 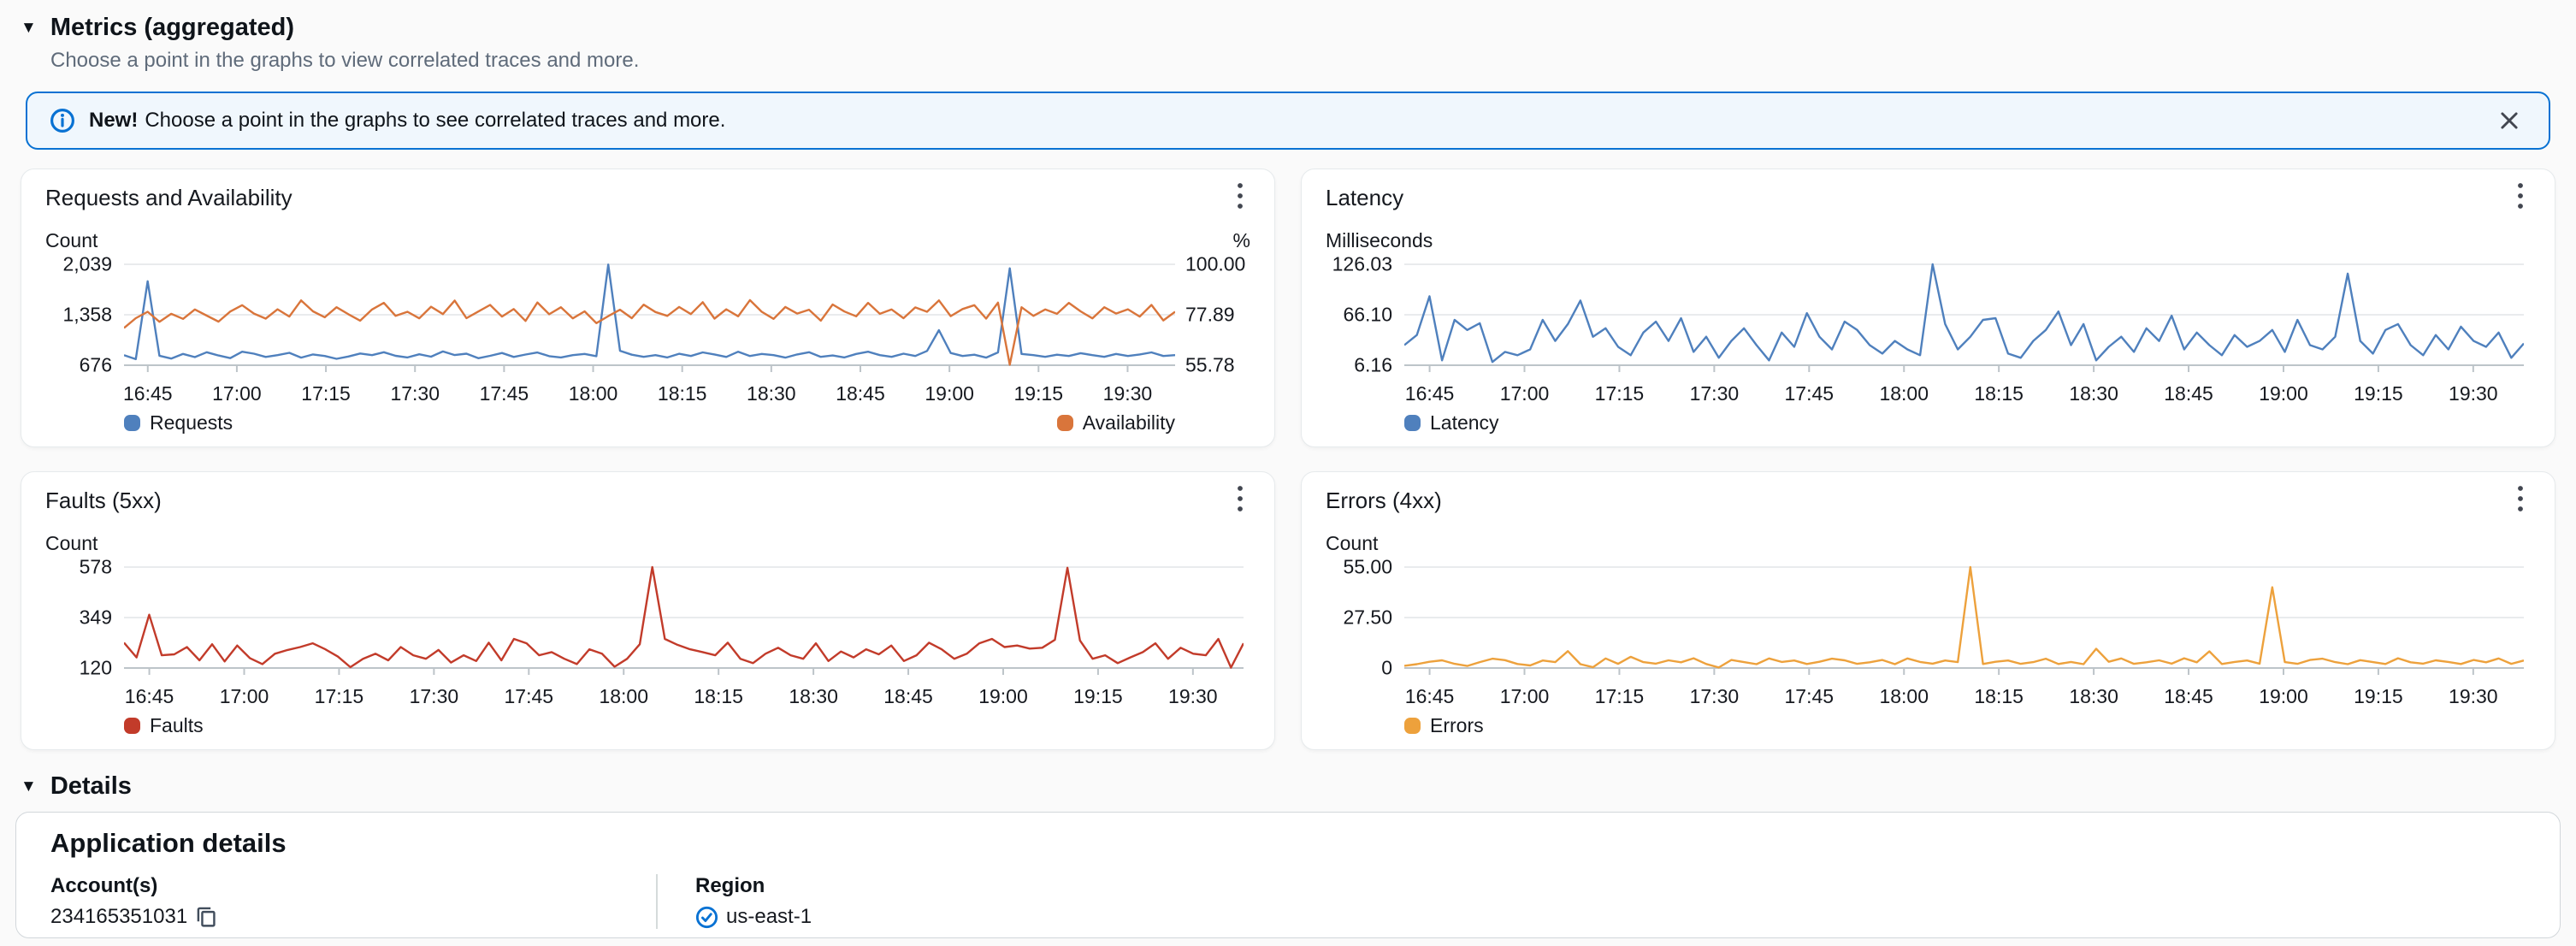 I want to click on legend-item-latency: Latency, so click(x=1451, y=423).